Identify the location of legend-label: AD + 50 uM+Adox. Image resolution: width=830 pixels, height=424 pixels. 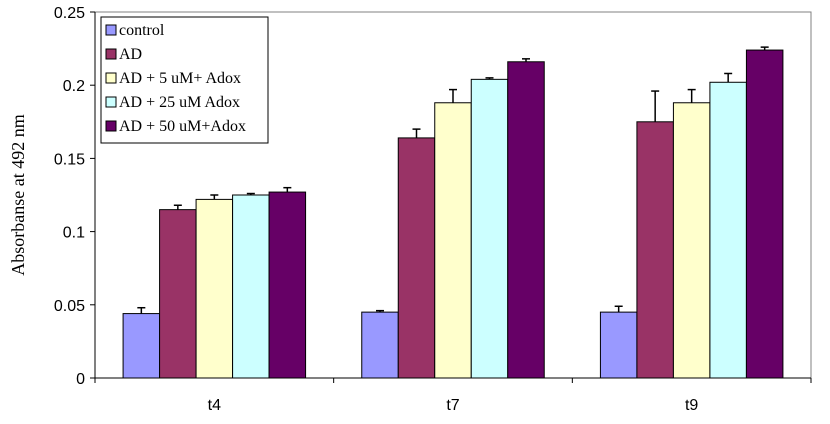
(182, 126).